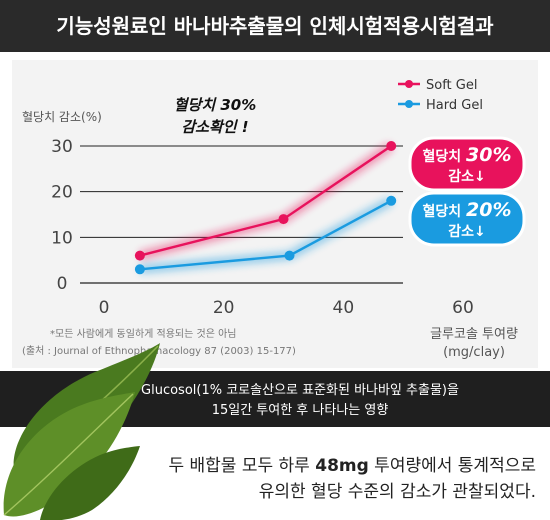 The image size is (550, 520). Describe the element at coordinates (215, 105) in the screenshot. I see `chart-annotation: 혈당치 30%` at that location.